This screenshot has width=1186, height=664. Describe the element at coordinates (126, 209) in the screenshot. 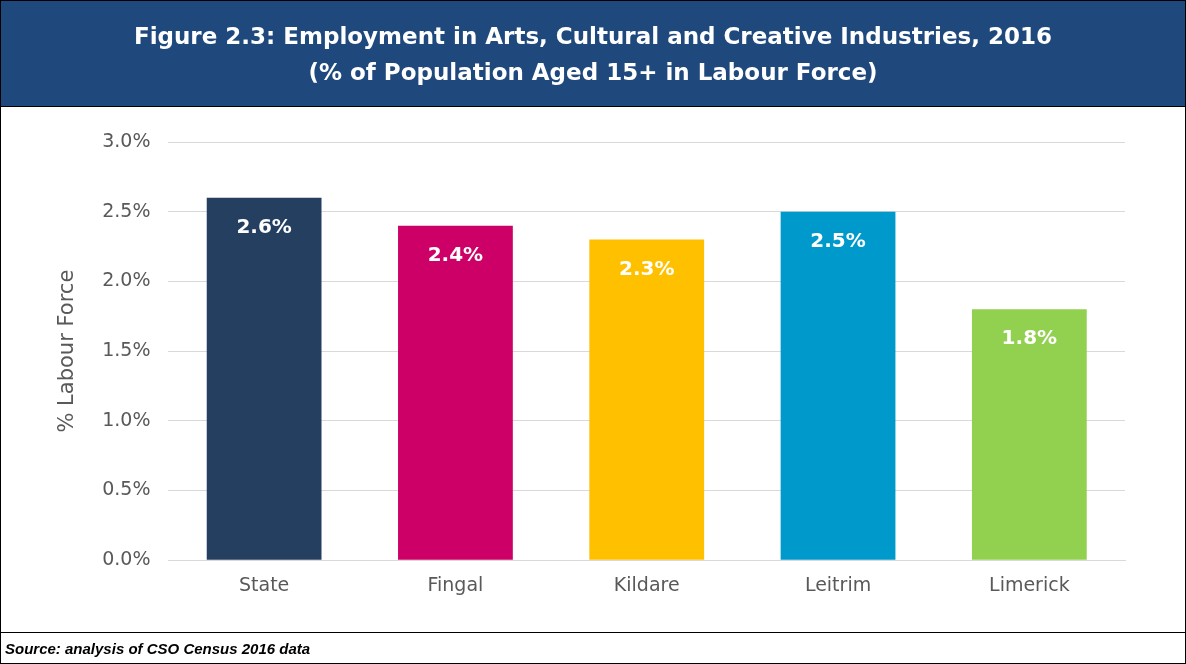

I see `y-tick-label: 2.5%` at that location.